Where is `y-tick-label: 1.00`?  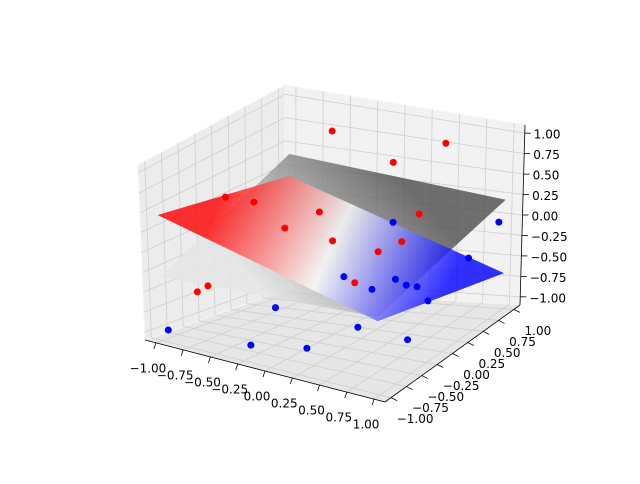 y-tick-label: 1.00 is located at coordinates (538, 331).